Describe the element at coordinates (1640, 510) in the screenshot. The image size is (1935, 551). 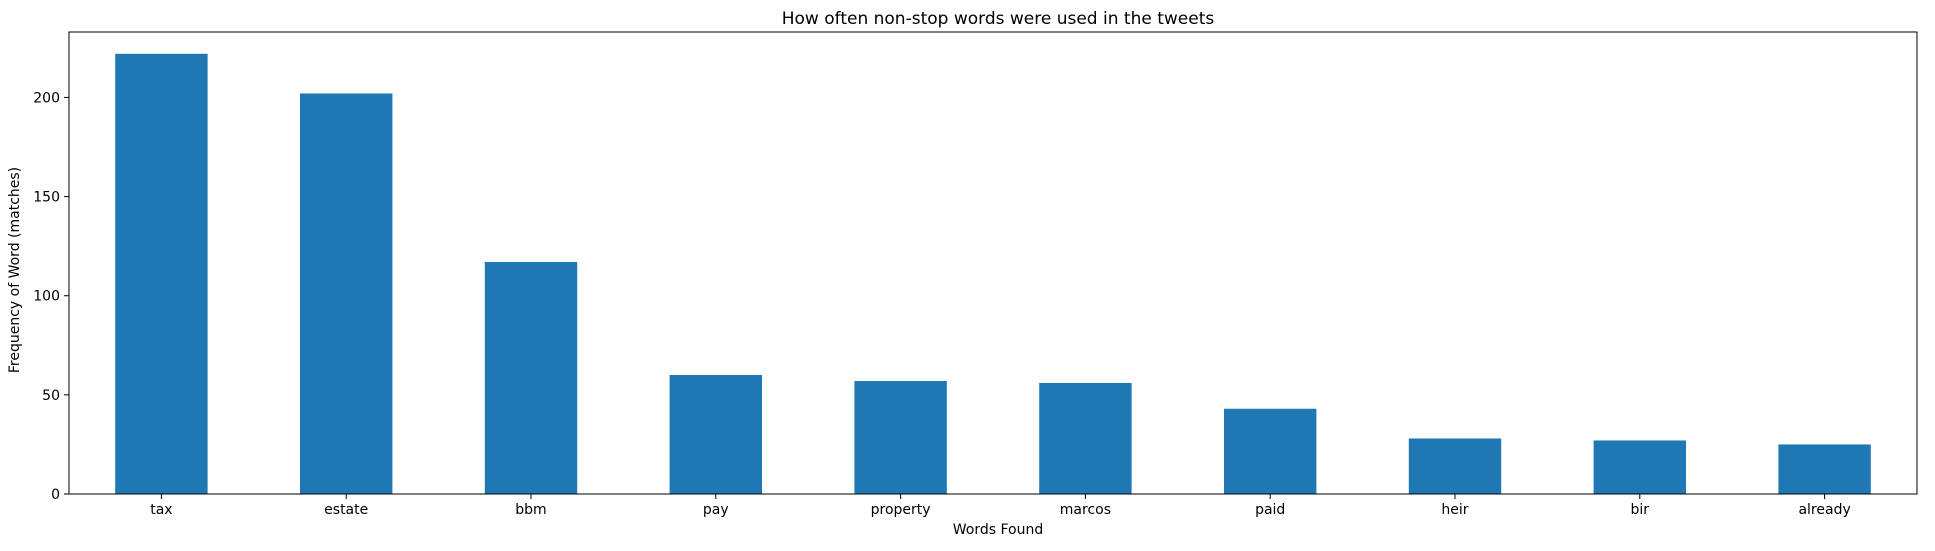
I see `x-tick-label-bir: bir` at that location.